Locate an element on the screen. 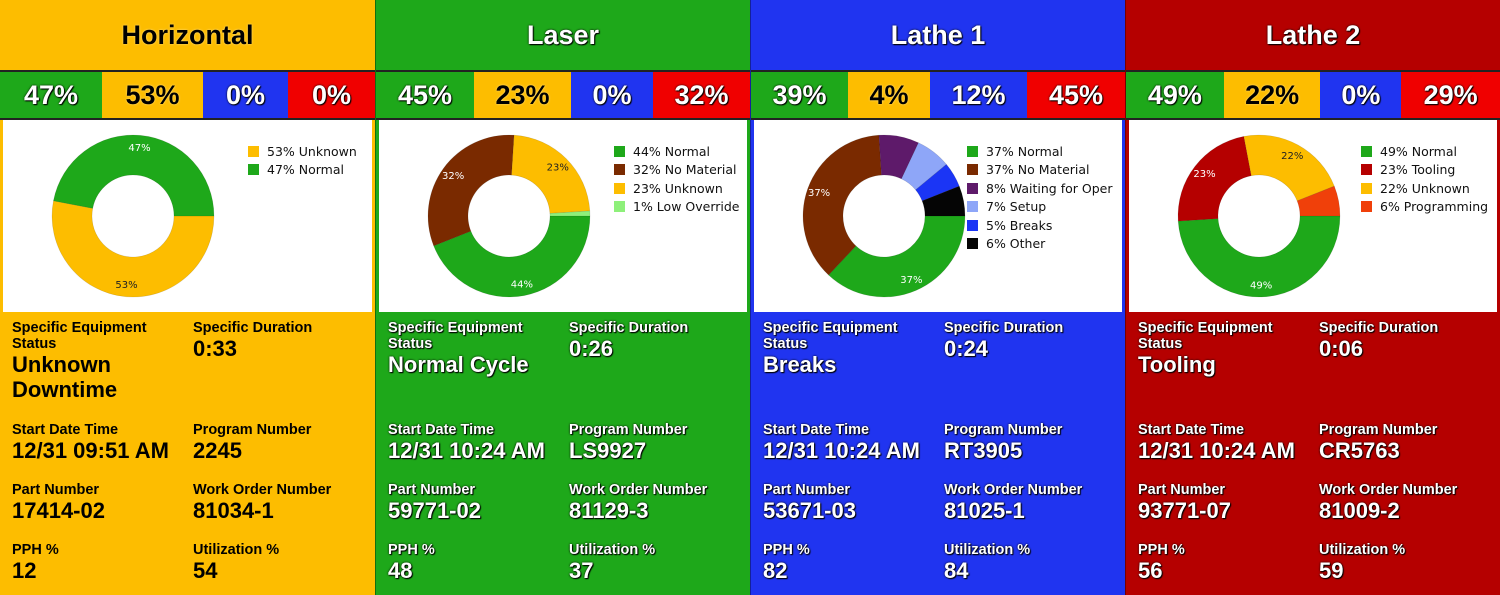 This screenshot has height=595, width=1500. work-order-field: Work Order Number 81009-2 is located at coordinates (1388, 502).